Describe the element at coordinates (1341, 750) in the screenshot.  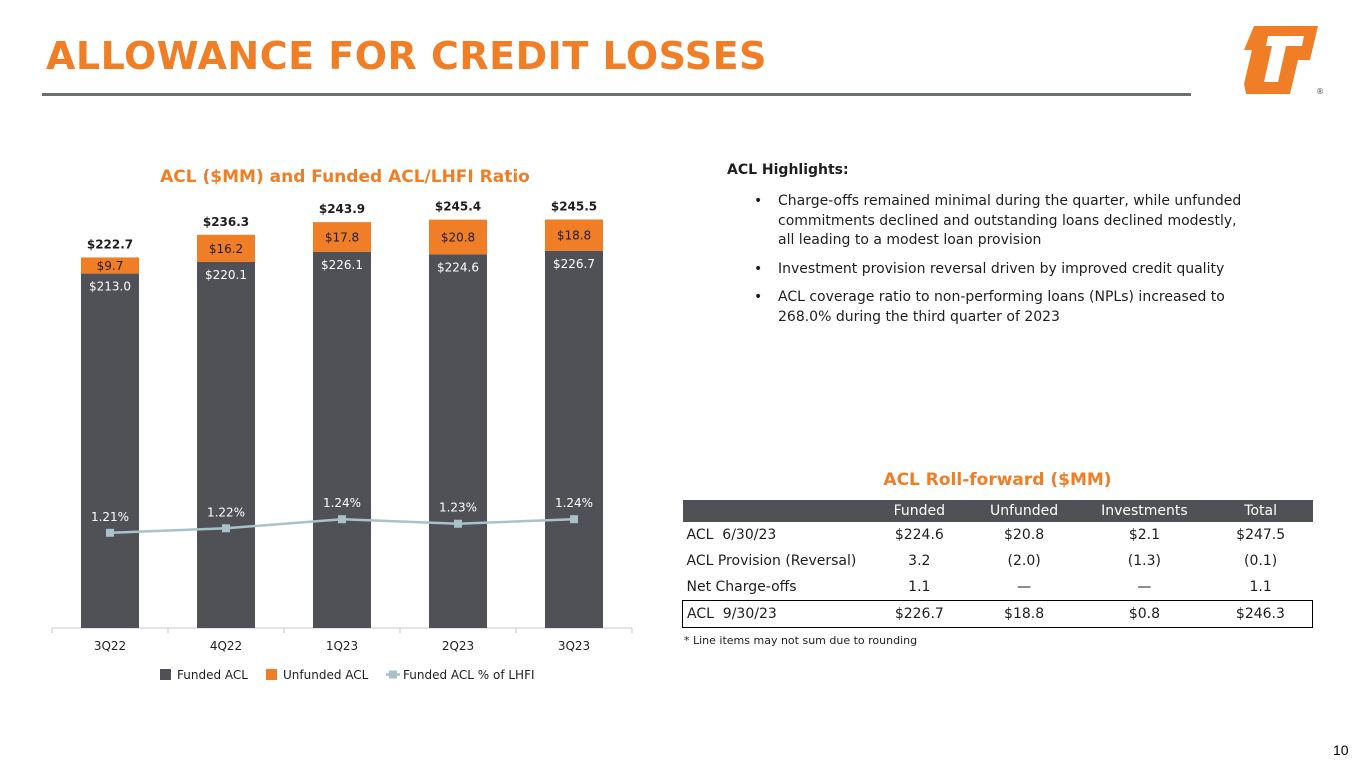
I see `page-number: 10` at that location.